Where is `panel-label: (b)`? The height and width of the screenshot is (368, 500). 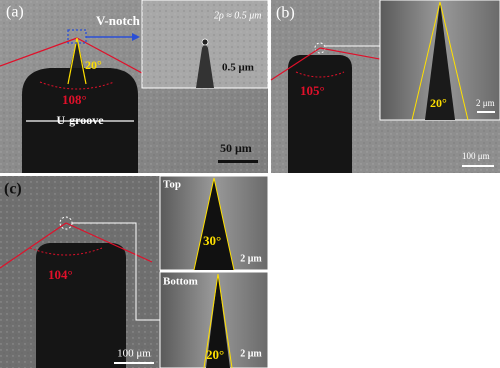 panel-label: (b) is located at coordinates (285, 13).